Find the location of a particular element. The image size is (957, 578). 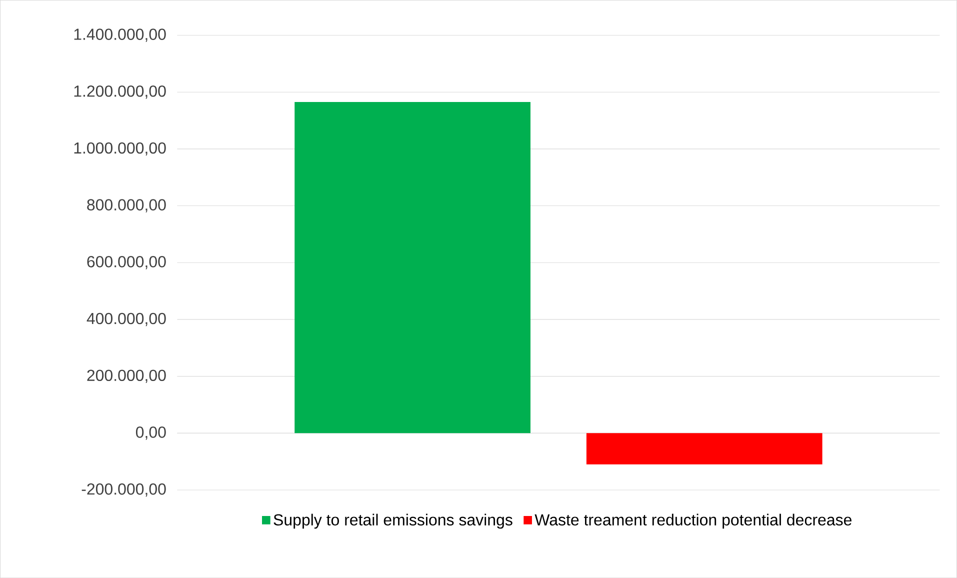

y-tick-label: 800.000,00 is located at coordinates (126, 205).